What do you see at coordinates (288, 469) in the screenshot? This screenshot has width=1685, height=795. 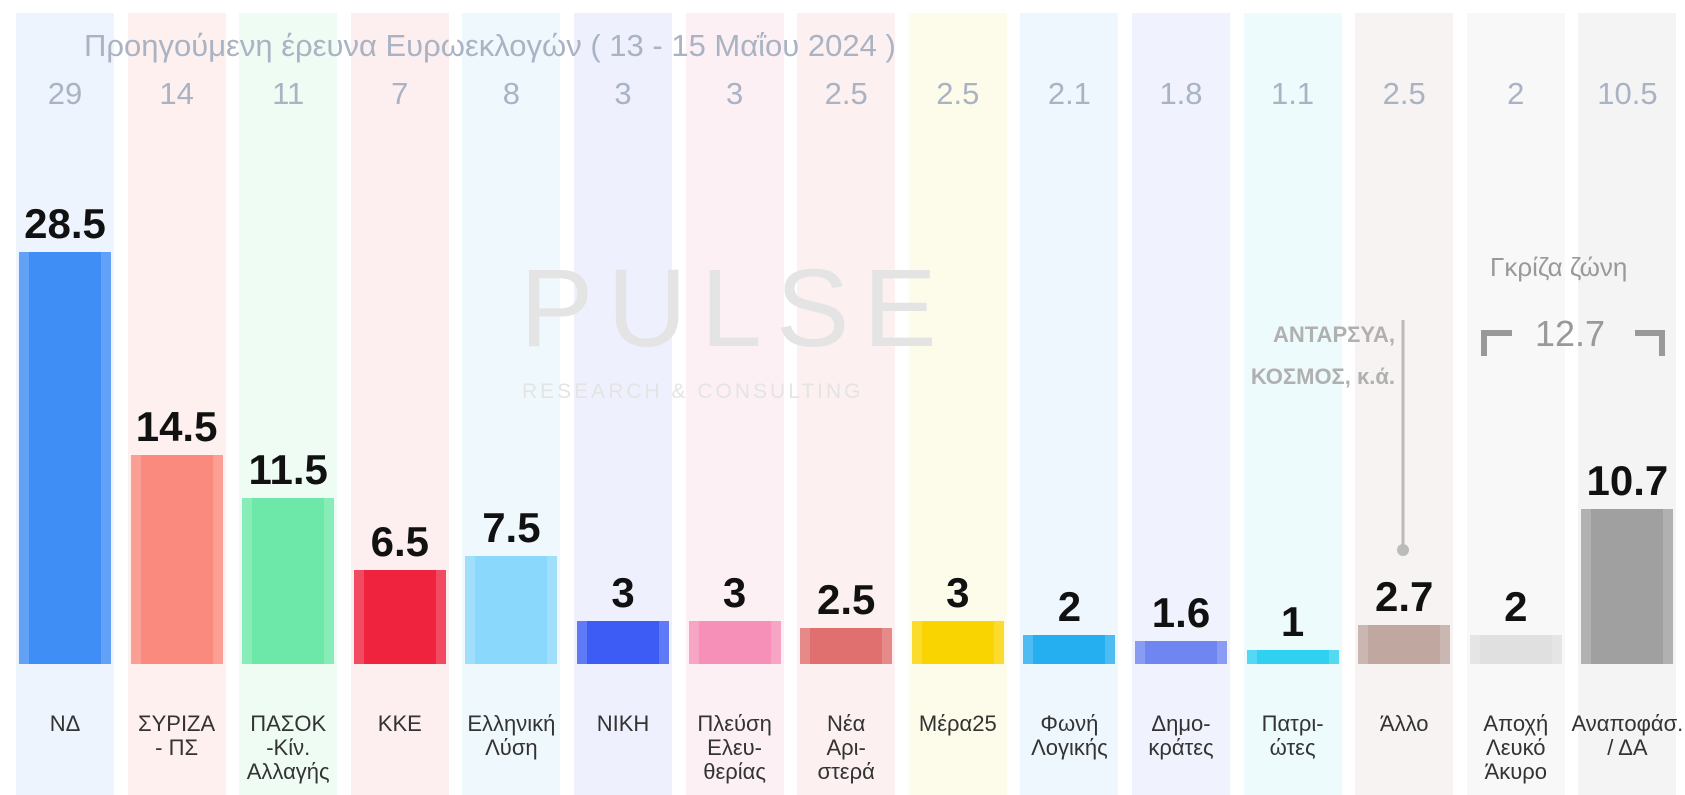 I see `value-label: 11.5` at bounding box center [288, 469].